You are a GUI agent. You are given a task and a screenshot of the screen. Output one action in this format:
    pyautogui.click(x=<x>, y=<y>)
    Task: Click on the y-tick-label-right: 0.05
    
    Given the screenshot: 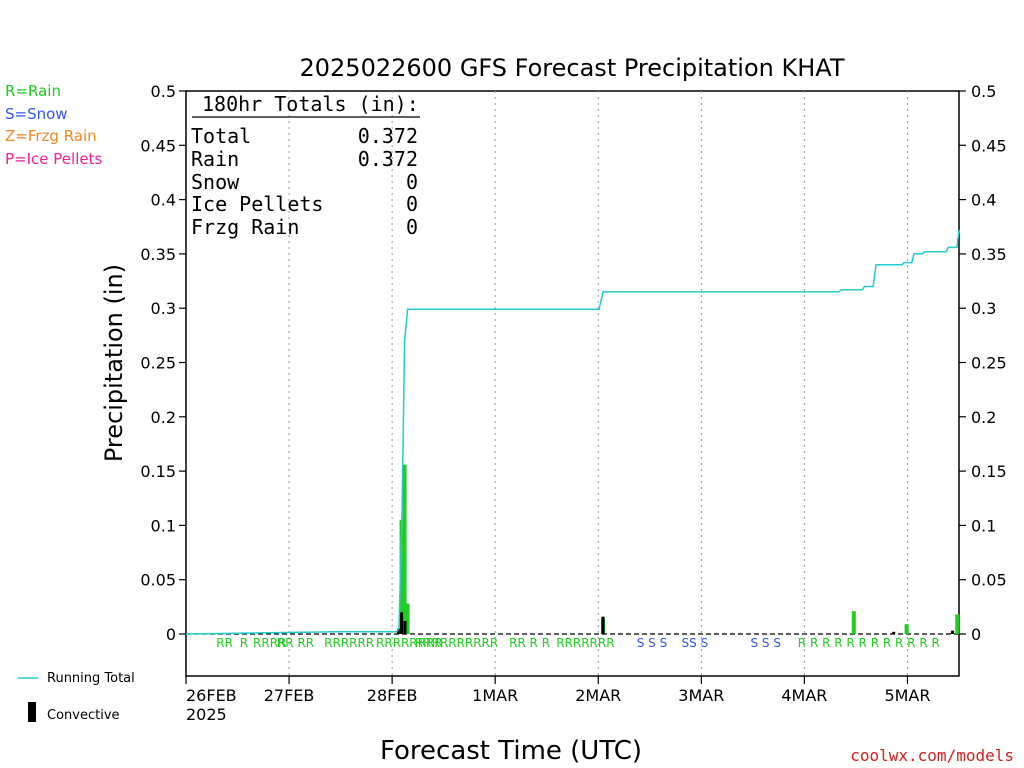 What is the action you would take?
    pyautogui.click(x=989, y=580)
    